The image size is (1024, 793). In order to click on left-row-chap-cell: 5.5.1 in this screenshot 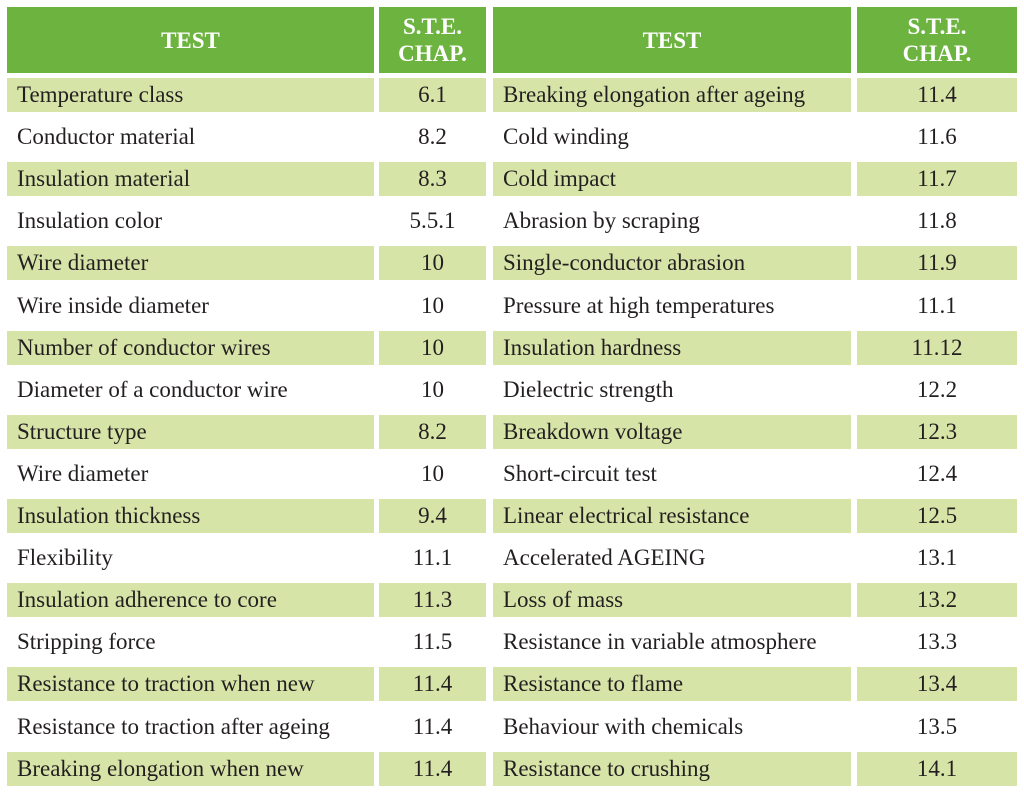, I will do `click(432, 221)`.